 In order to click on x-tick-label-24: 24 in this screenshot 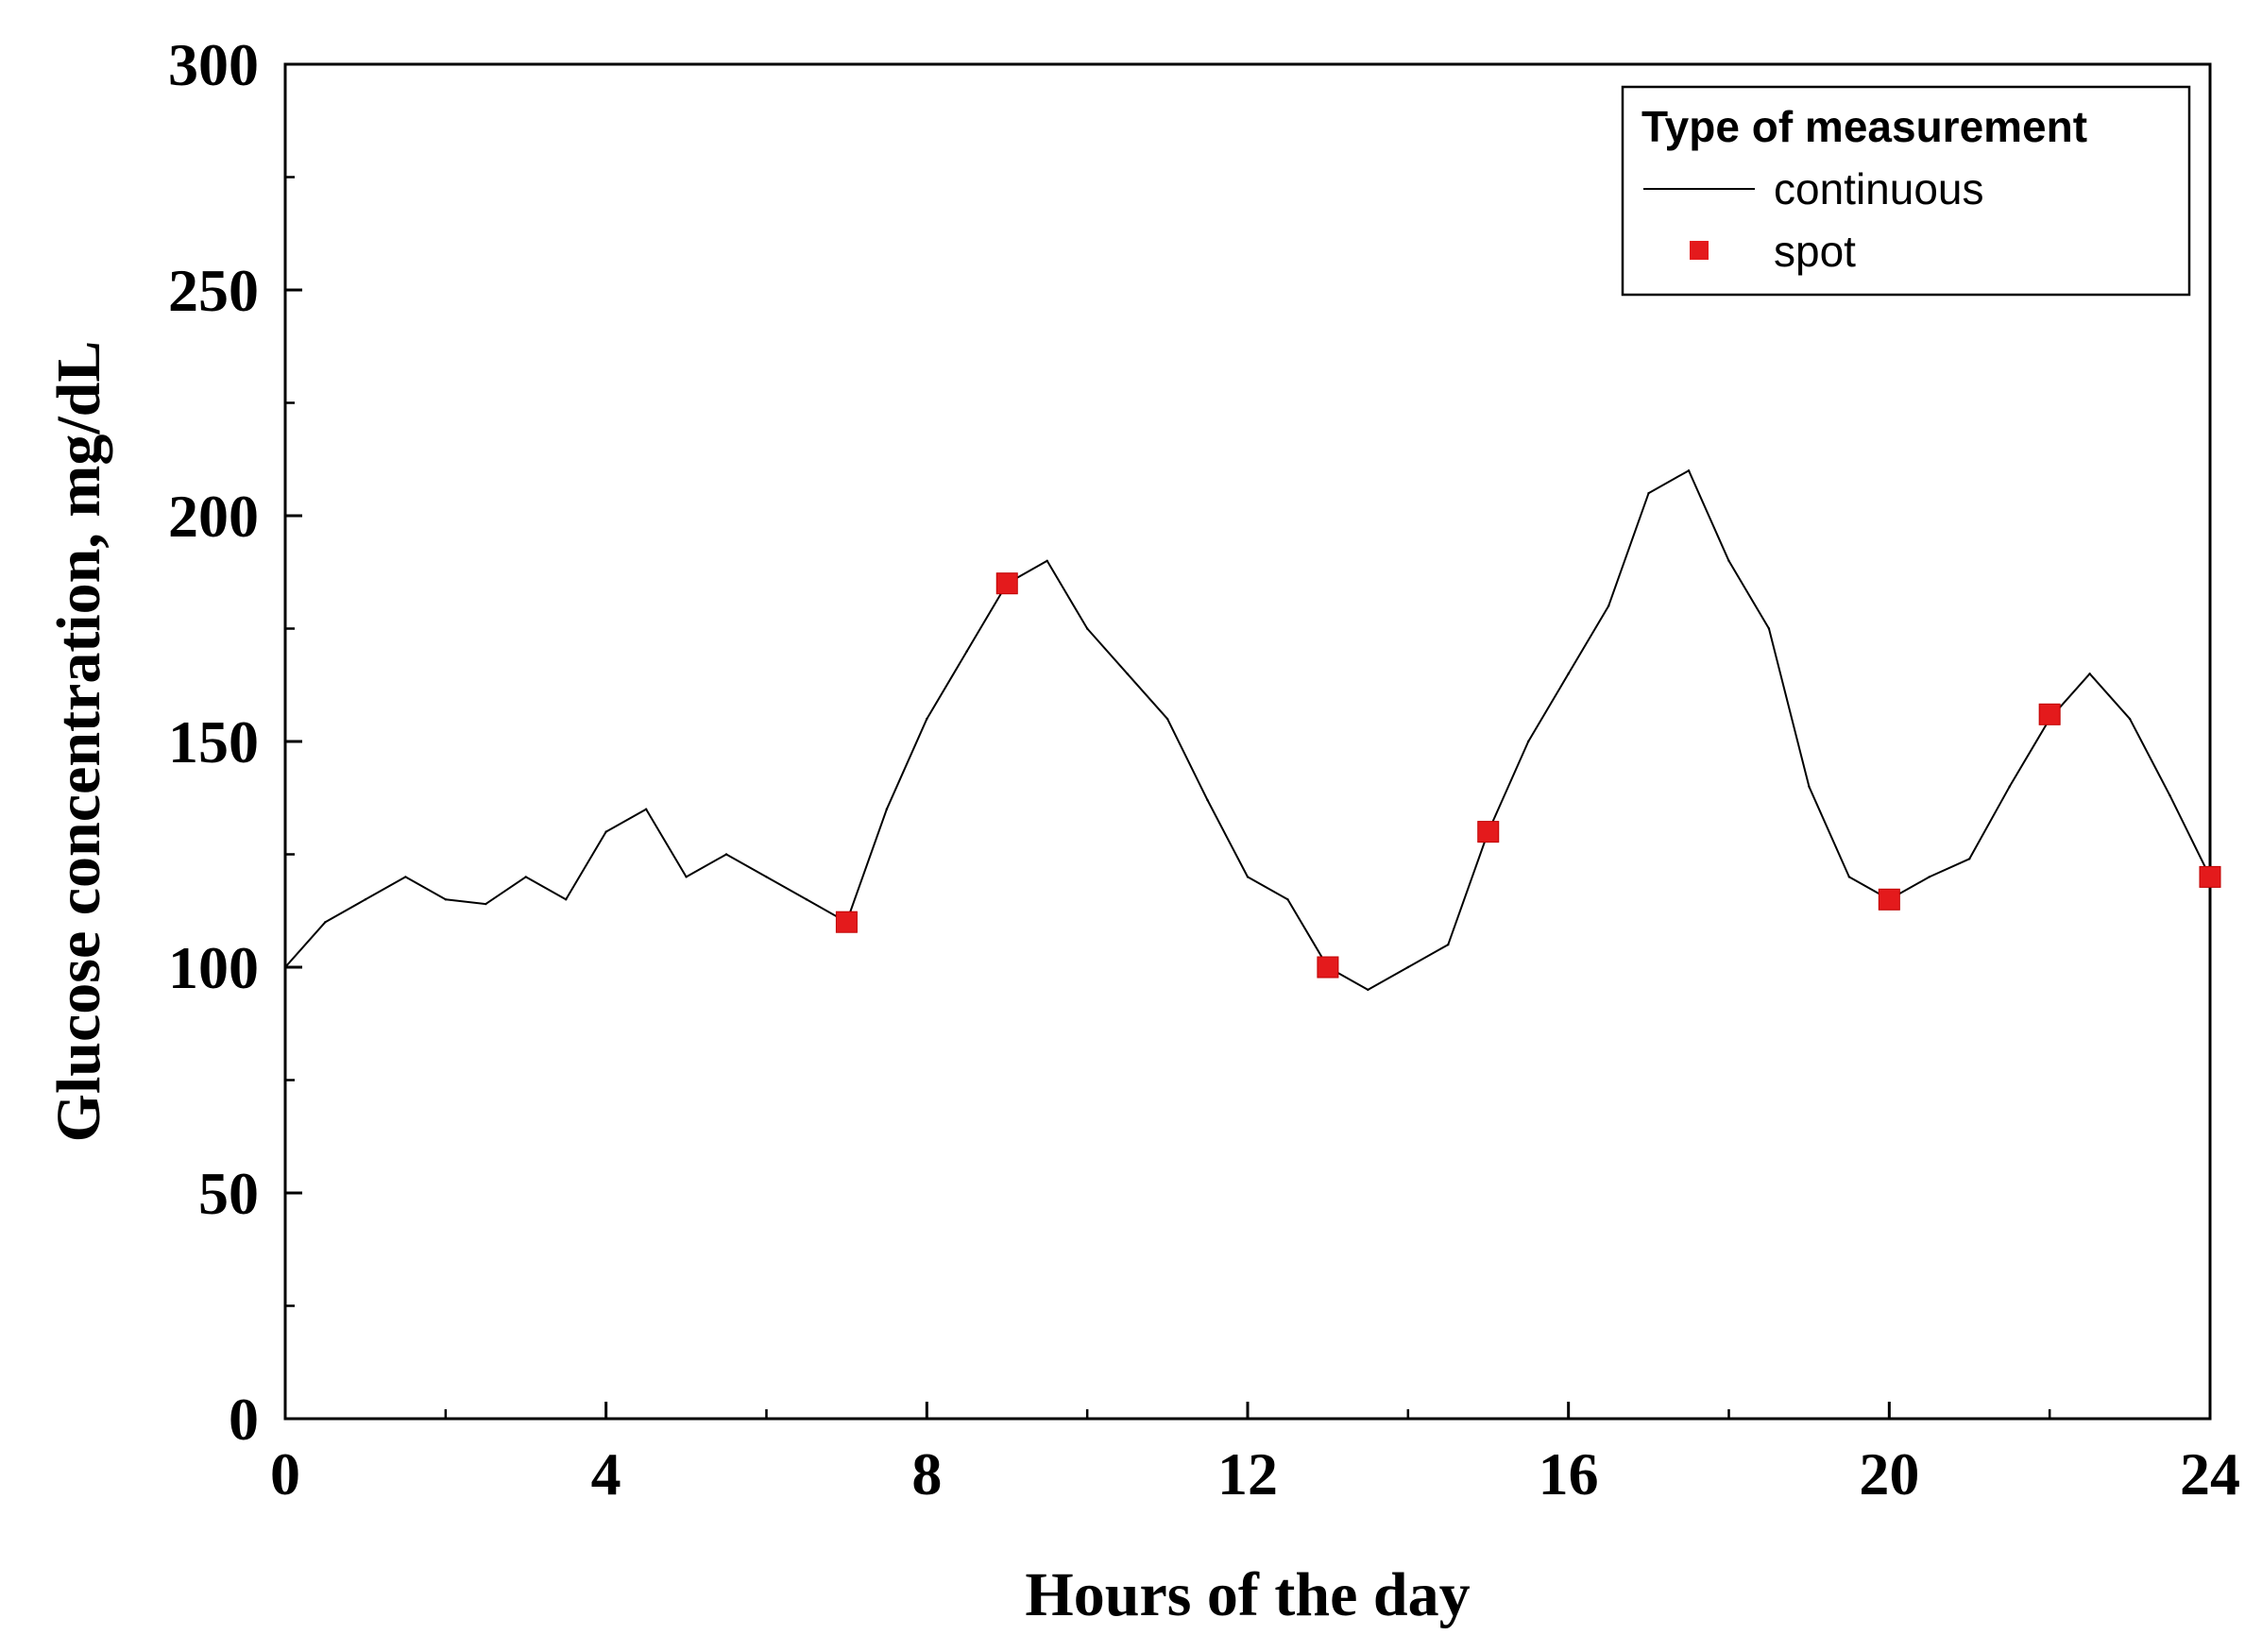, I will do `click(2210, 1473)`.